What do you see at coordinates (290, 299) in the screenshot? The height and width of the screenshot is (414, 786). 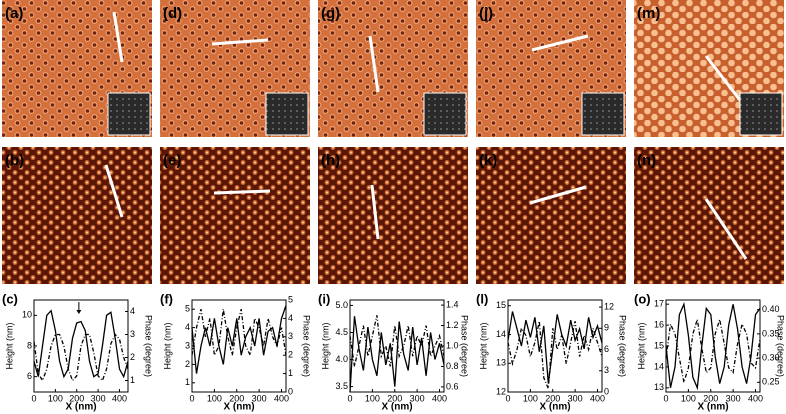 I see `y2-tick-label: 5` at bounding box center [290, 299].